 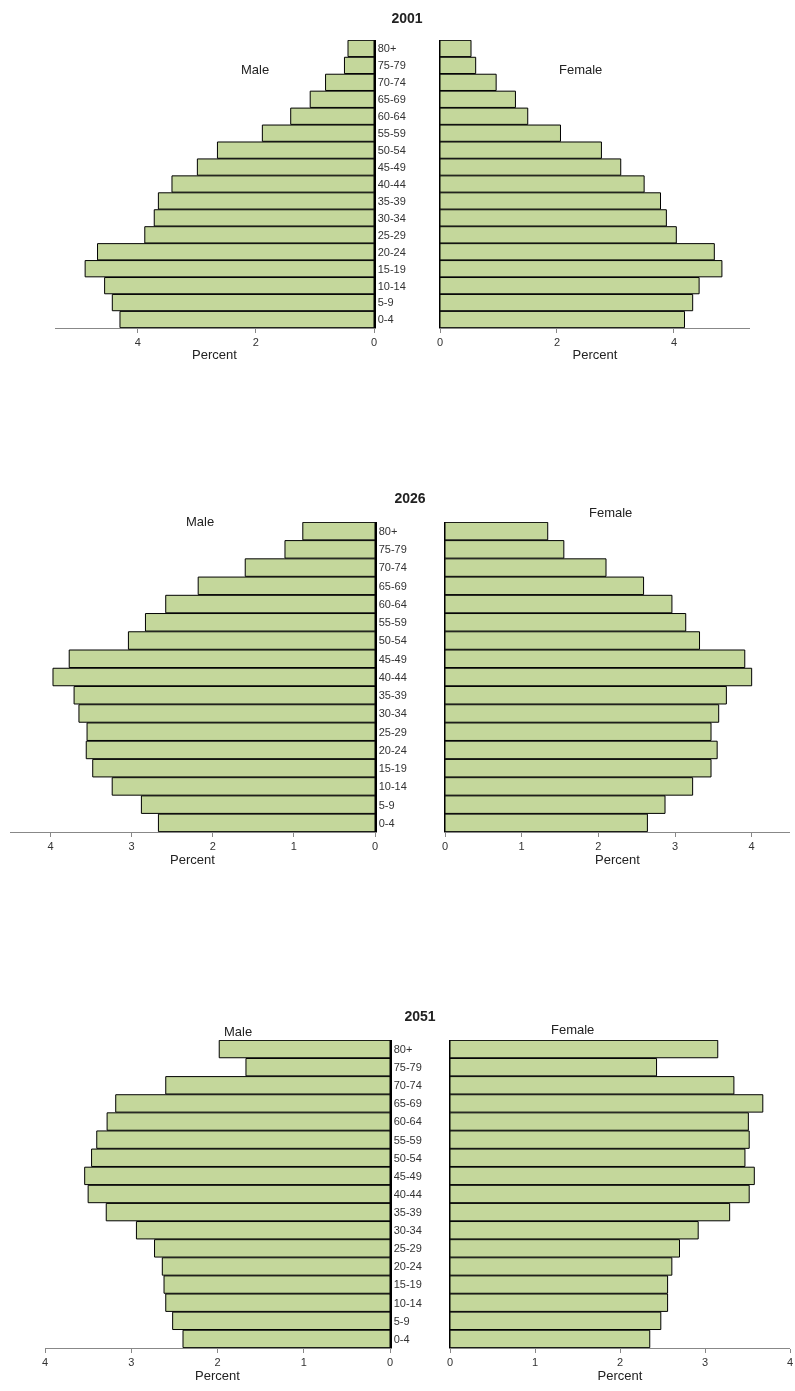 What do you see at coordinates (238, 1031) in the screenshot?
I see `series-label: Male` at bounding box center [238, 1031].